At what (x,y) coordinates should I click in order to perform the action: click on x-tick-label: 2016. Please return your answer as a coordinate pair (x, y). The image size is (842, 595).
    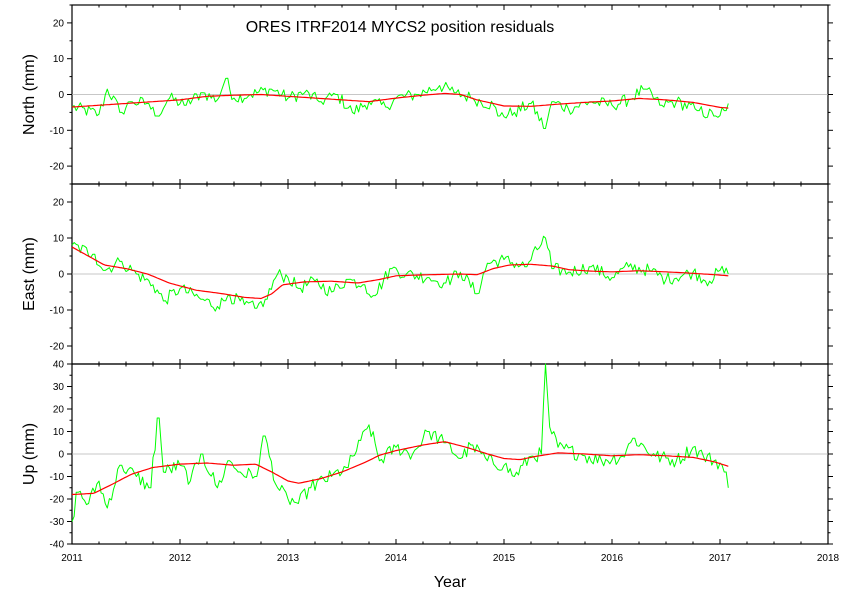
    Looking at the image, I should click on (612, 558).